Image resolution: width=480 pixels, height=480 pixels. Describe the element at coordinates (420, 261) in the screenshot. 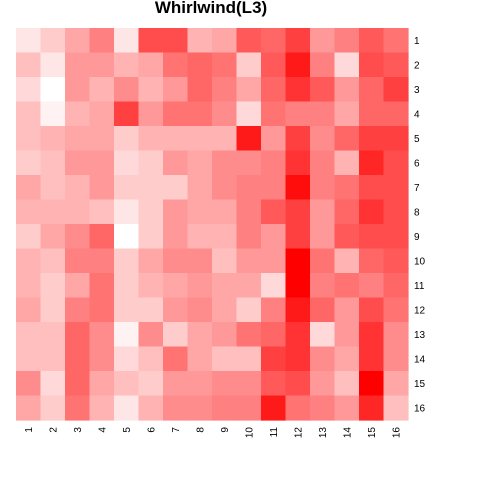

I see `row-tick-label: 10` at that location.